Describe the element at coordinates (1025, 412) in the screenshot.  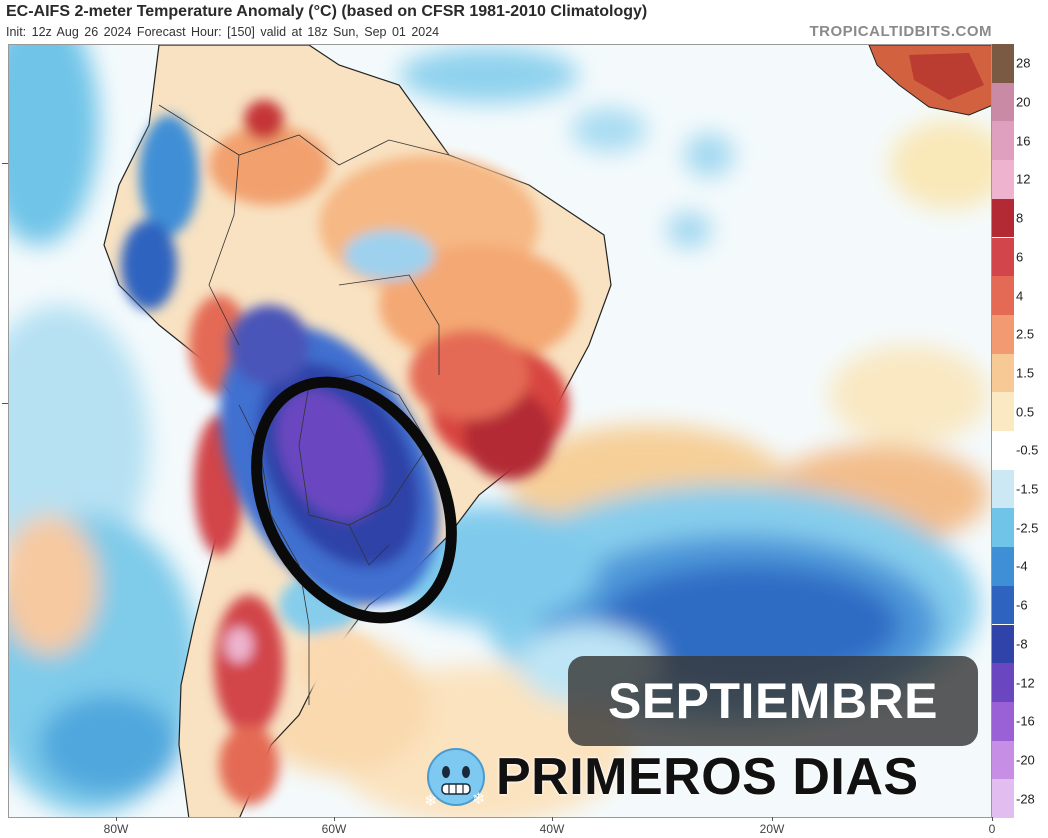
I see `colorbar-label: 0.5` at that location.